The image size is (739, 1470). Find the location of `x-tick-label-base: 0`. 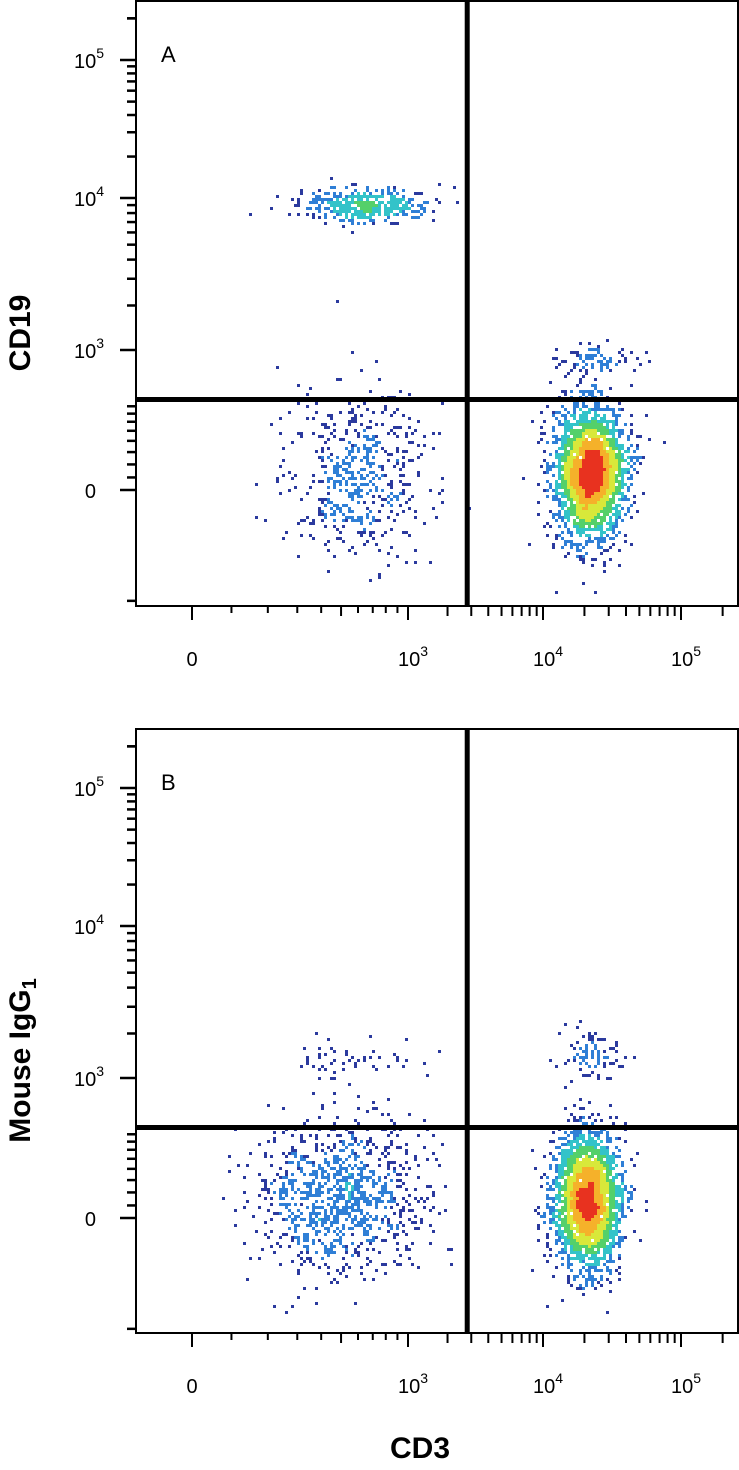

x-tick-label-base: 0 is located at coordinates (191, 660).